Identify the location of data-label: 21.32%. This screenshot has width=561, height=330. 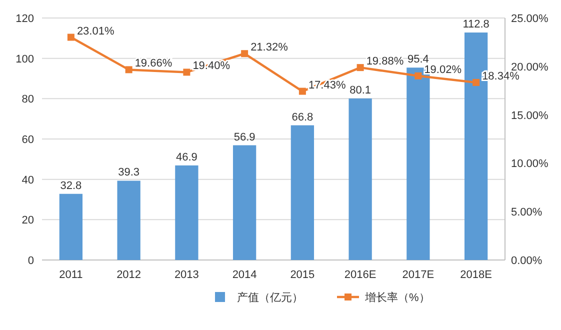
(269, 48).